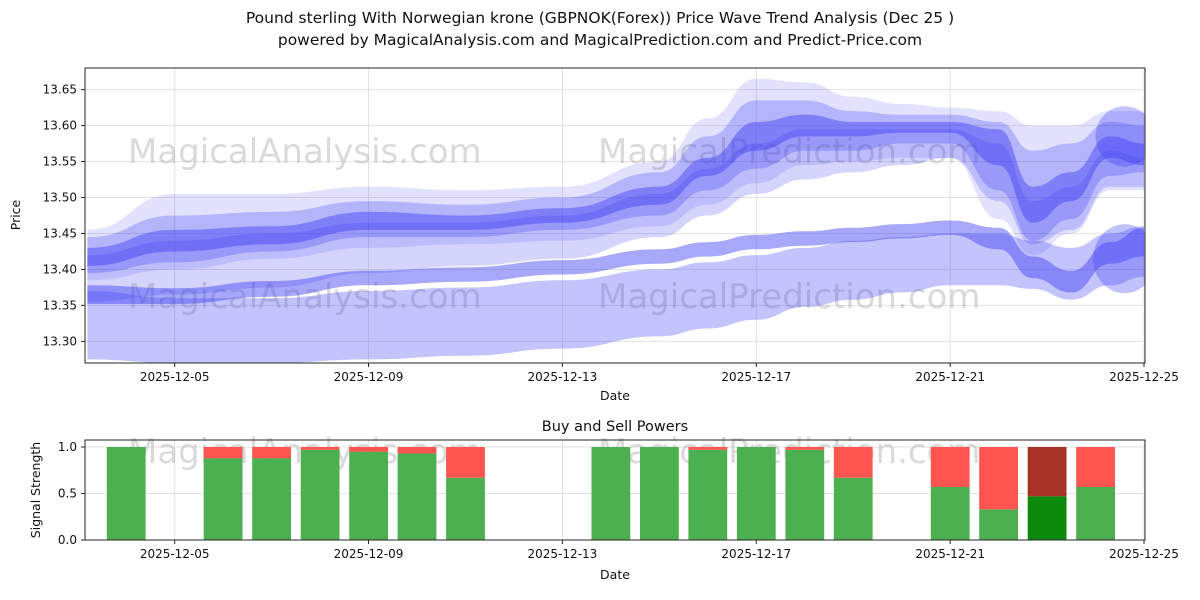 Image resolution: width=1200 pixels, height=600 pixels. I want to click on power-xaxis-label: Date, so click(615, 574).